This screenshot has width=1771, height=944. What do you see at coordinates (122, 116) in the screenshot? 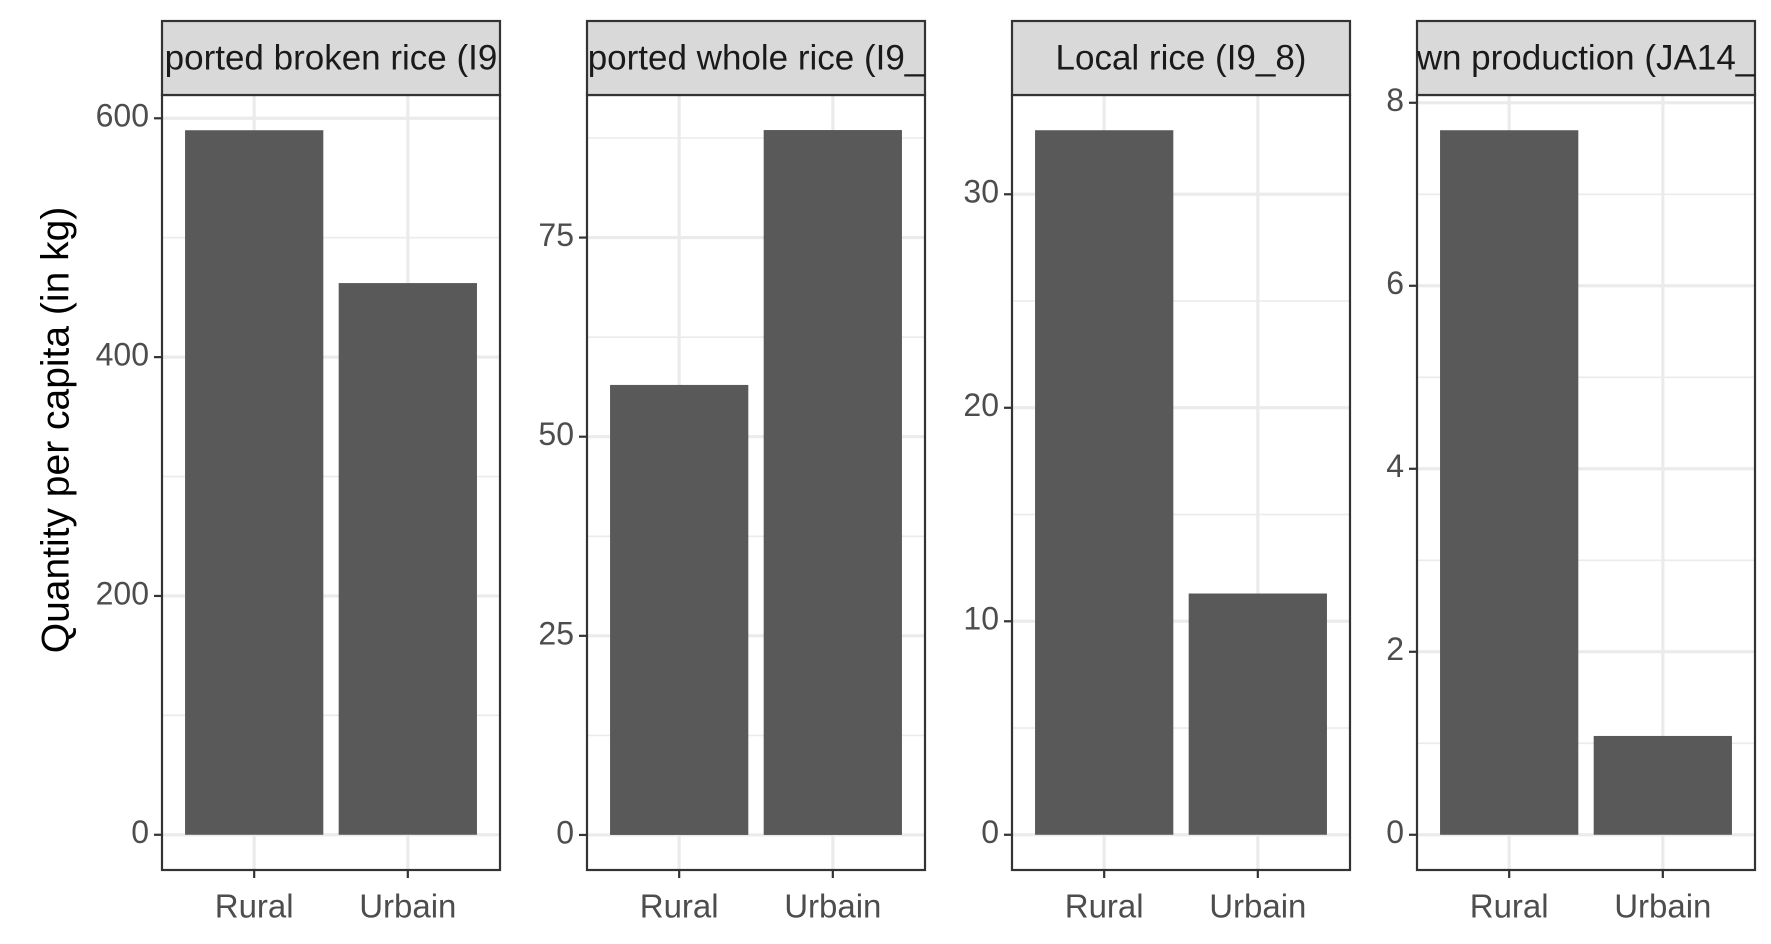
I see `y-tick-label: 600` at bounding box center [122, 116].